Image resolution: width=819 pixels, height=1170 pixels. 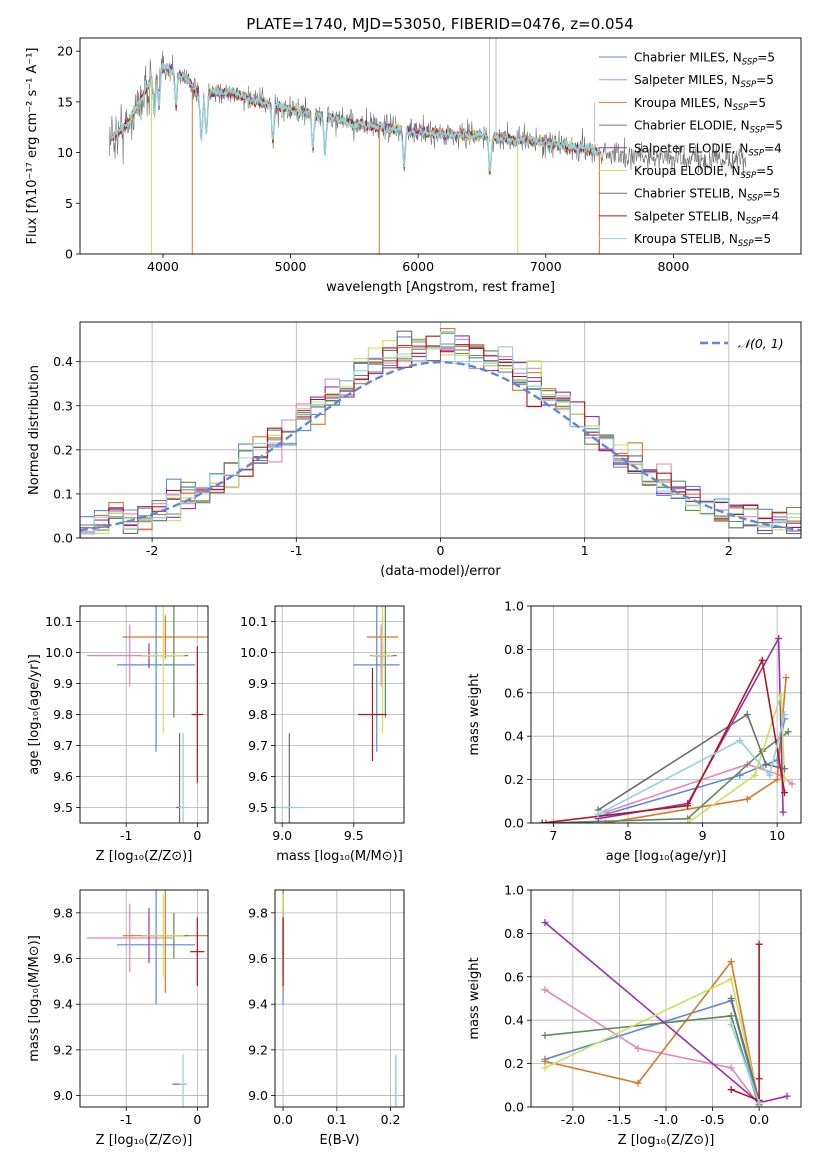 I want to click on residuals-xtick-label: 1, so click(x=585, y=550).